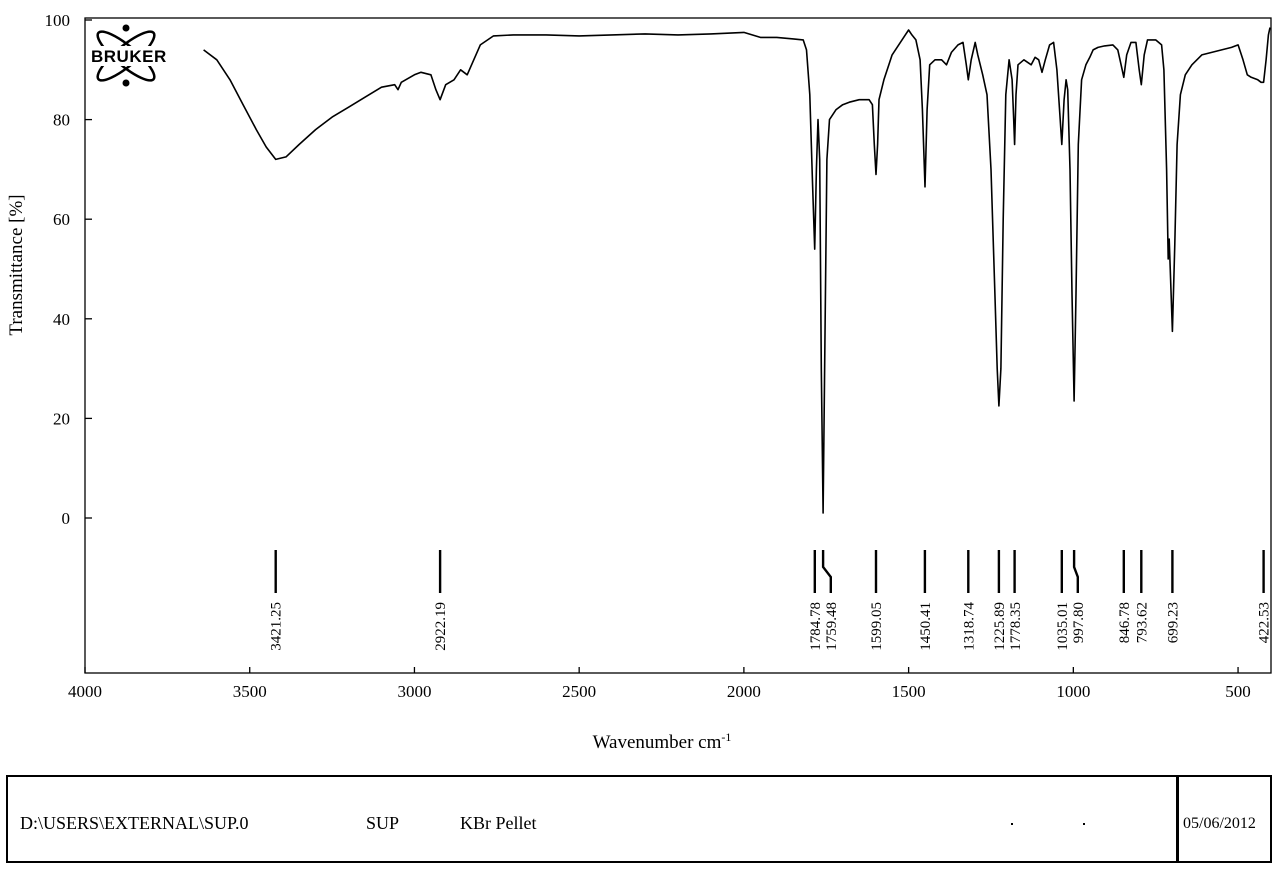  What do you see at coordinates (1125, 622) in the screenshot?
I see `peak-label: 846.78` at bounding box center [1125, 622].